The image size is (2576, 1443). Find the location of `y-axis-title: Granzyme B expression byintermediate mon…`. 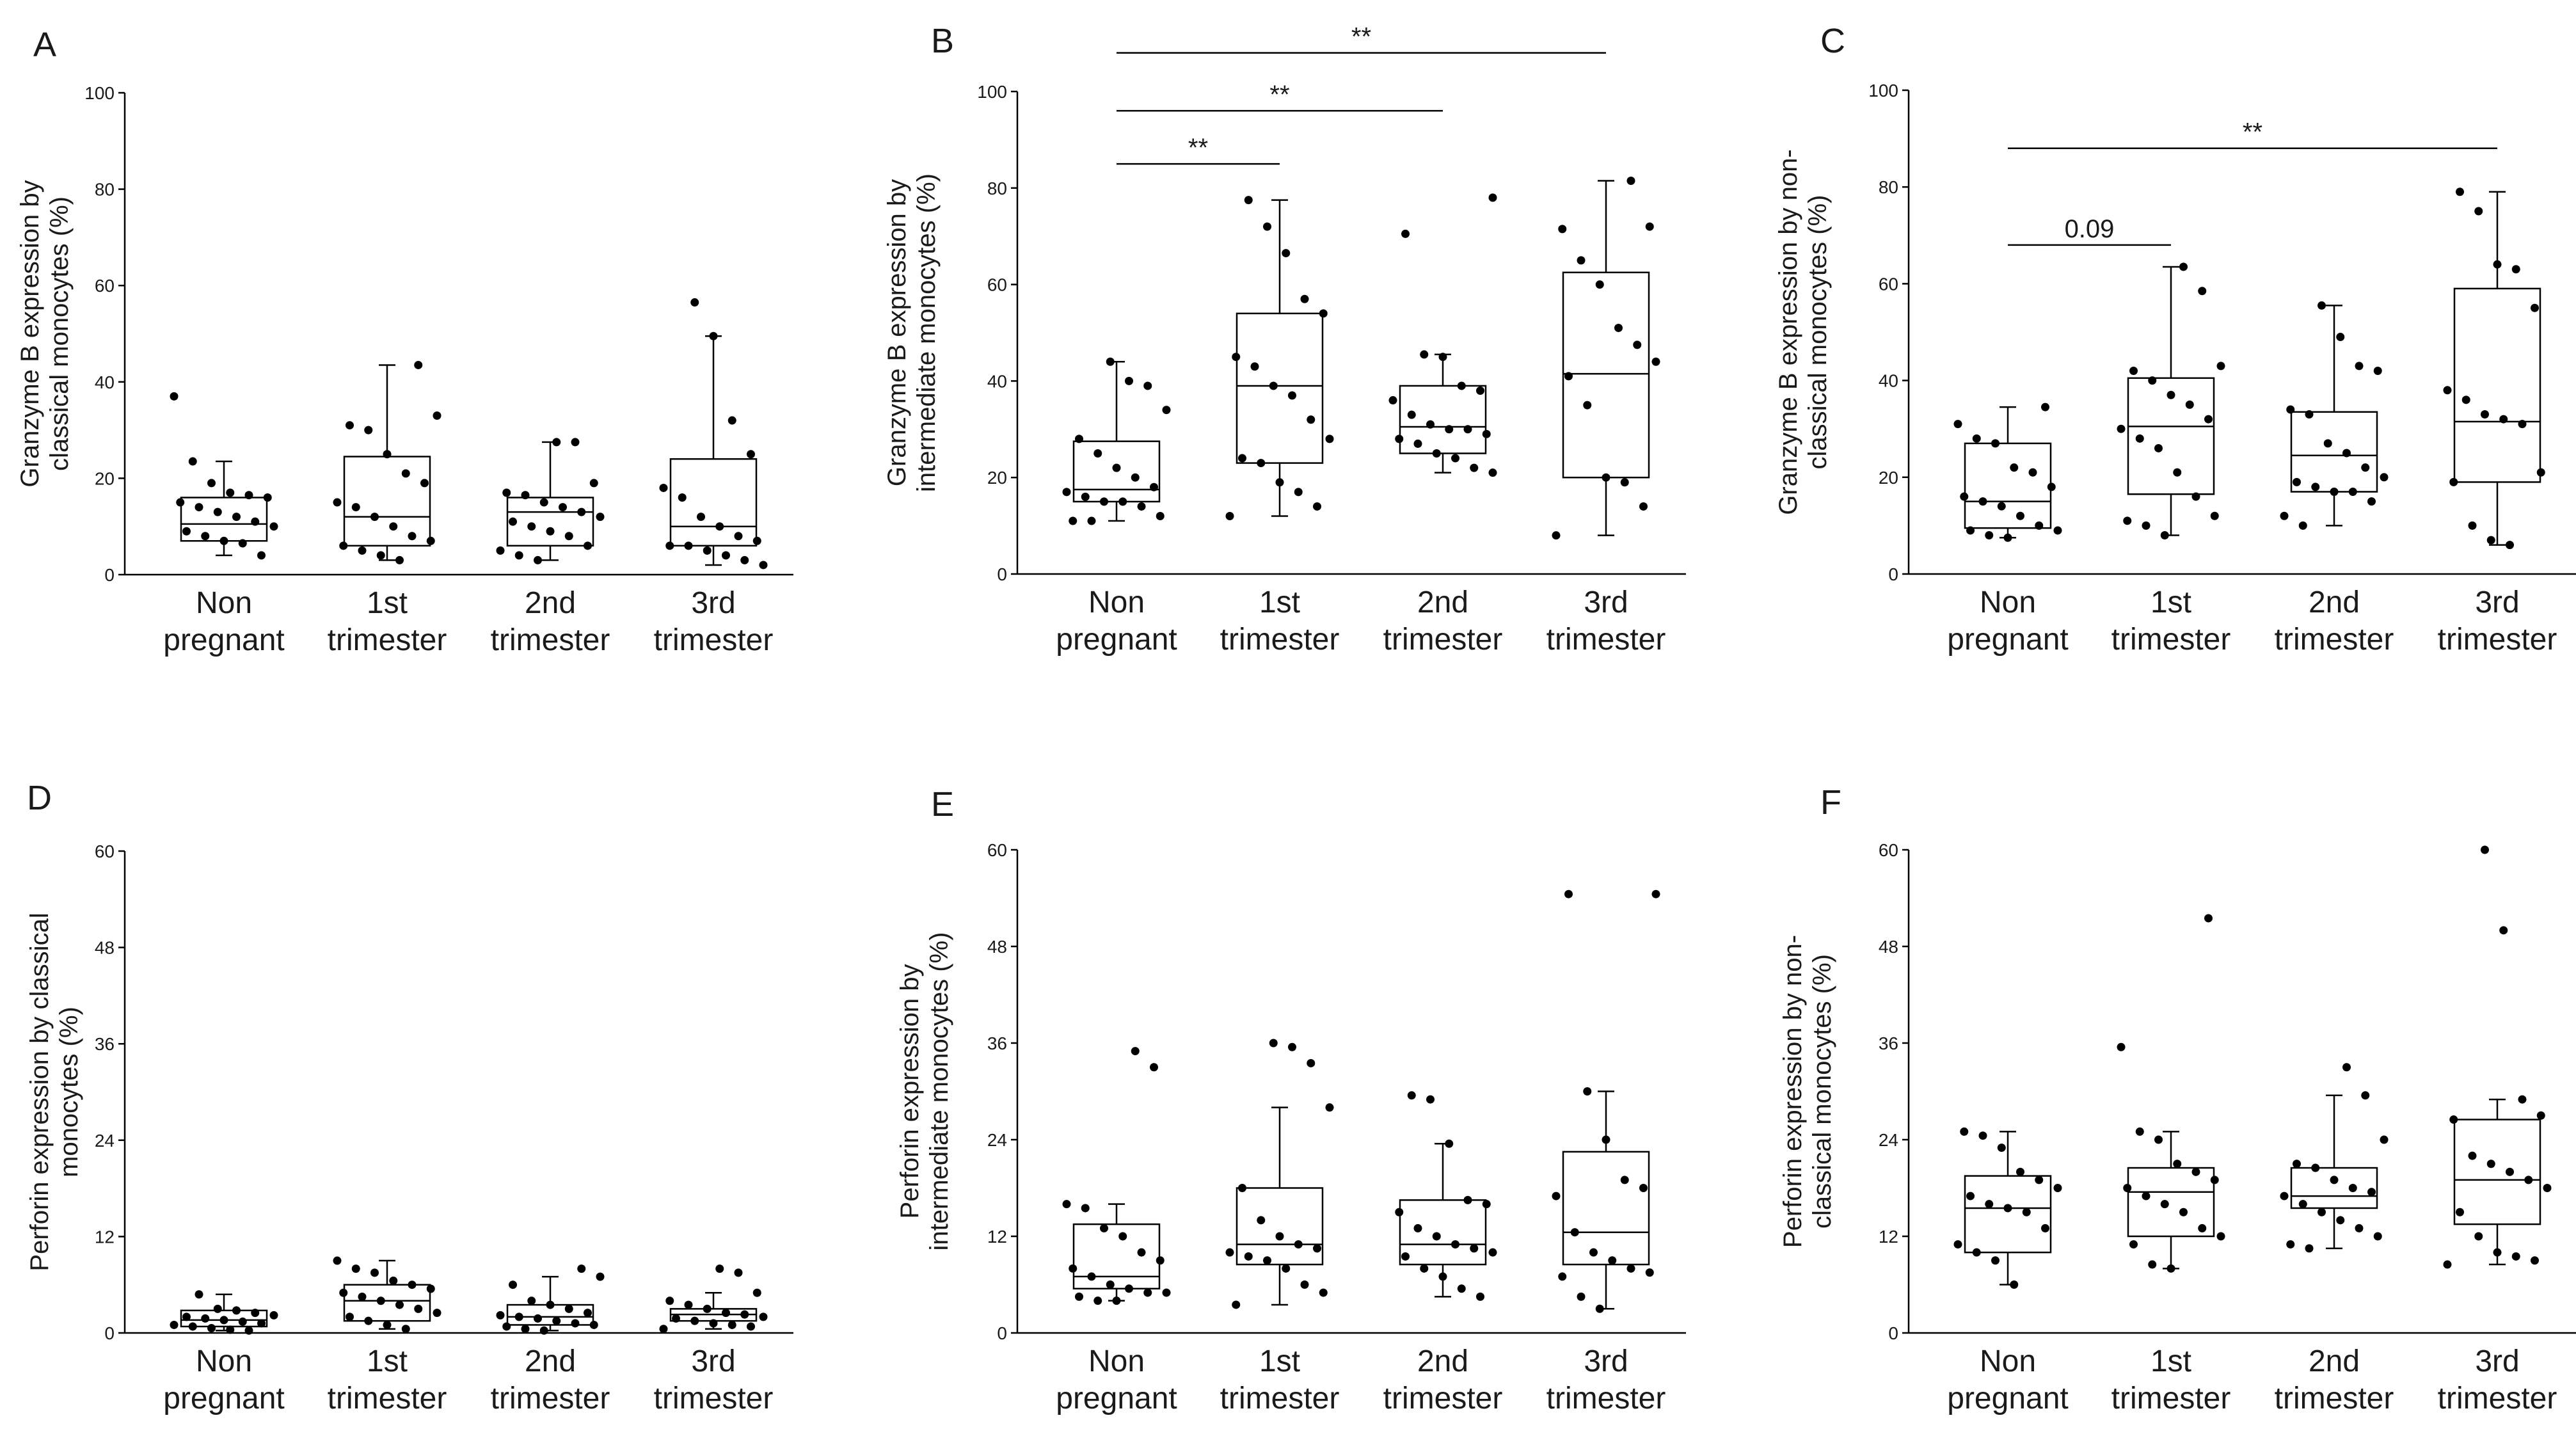

y-axis-title: Granzyme B expression byintermediate mon… is located at coordinates (912, 332).